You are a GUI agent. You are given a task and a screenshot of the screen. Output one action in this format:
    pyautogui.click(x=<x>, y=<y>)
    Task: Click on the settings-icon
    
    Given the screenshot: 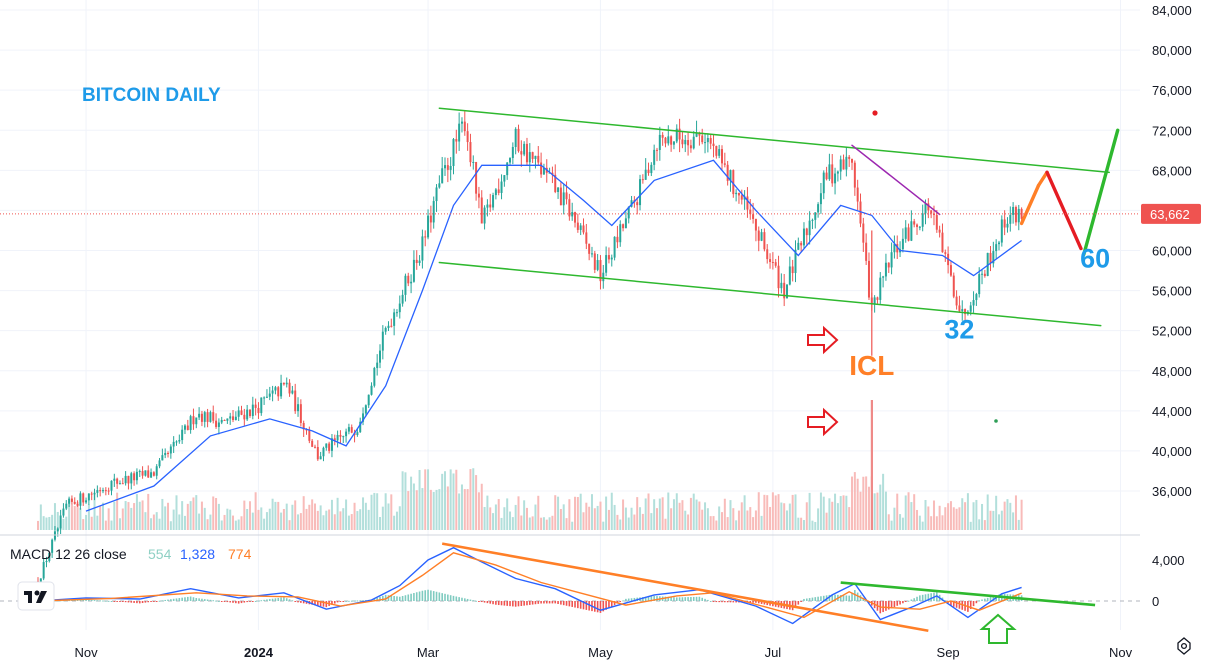 What is the action you would take?
    pyautogui.click(x=1184, y=646)
    